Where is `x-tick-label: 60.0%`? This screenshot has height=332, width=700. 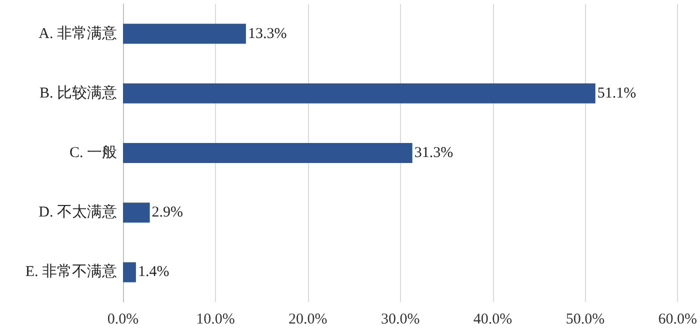
x-tick-label: 60.0% is located at coordinates (677, 320).